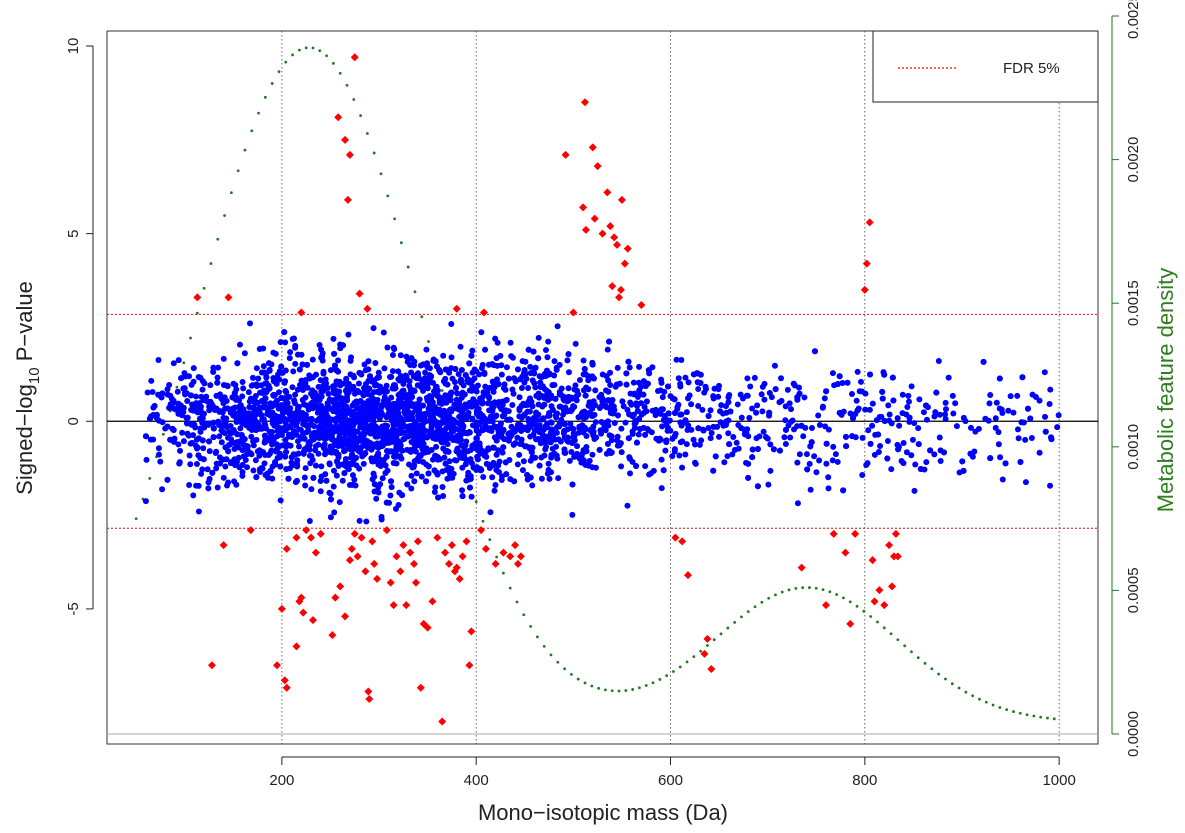 This screenshot has height=833, width=1185. What do you see at coordinates (985, 66) in the screenshot?
I see `legend-box` at bounding box center [985, 66].